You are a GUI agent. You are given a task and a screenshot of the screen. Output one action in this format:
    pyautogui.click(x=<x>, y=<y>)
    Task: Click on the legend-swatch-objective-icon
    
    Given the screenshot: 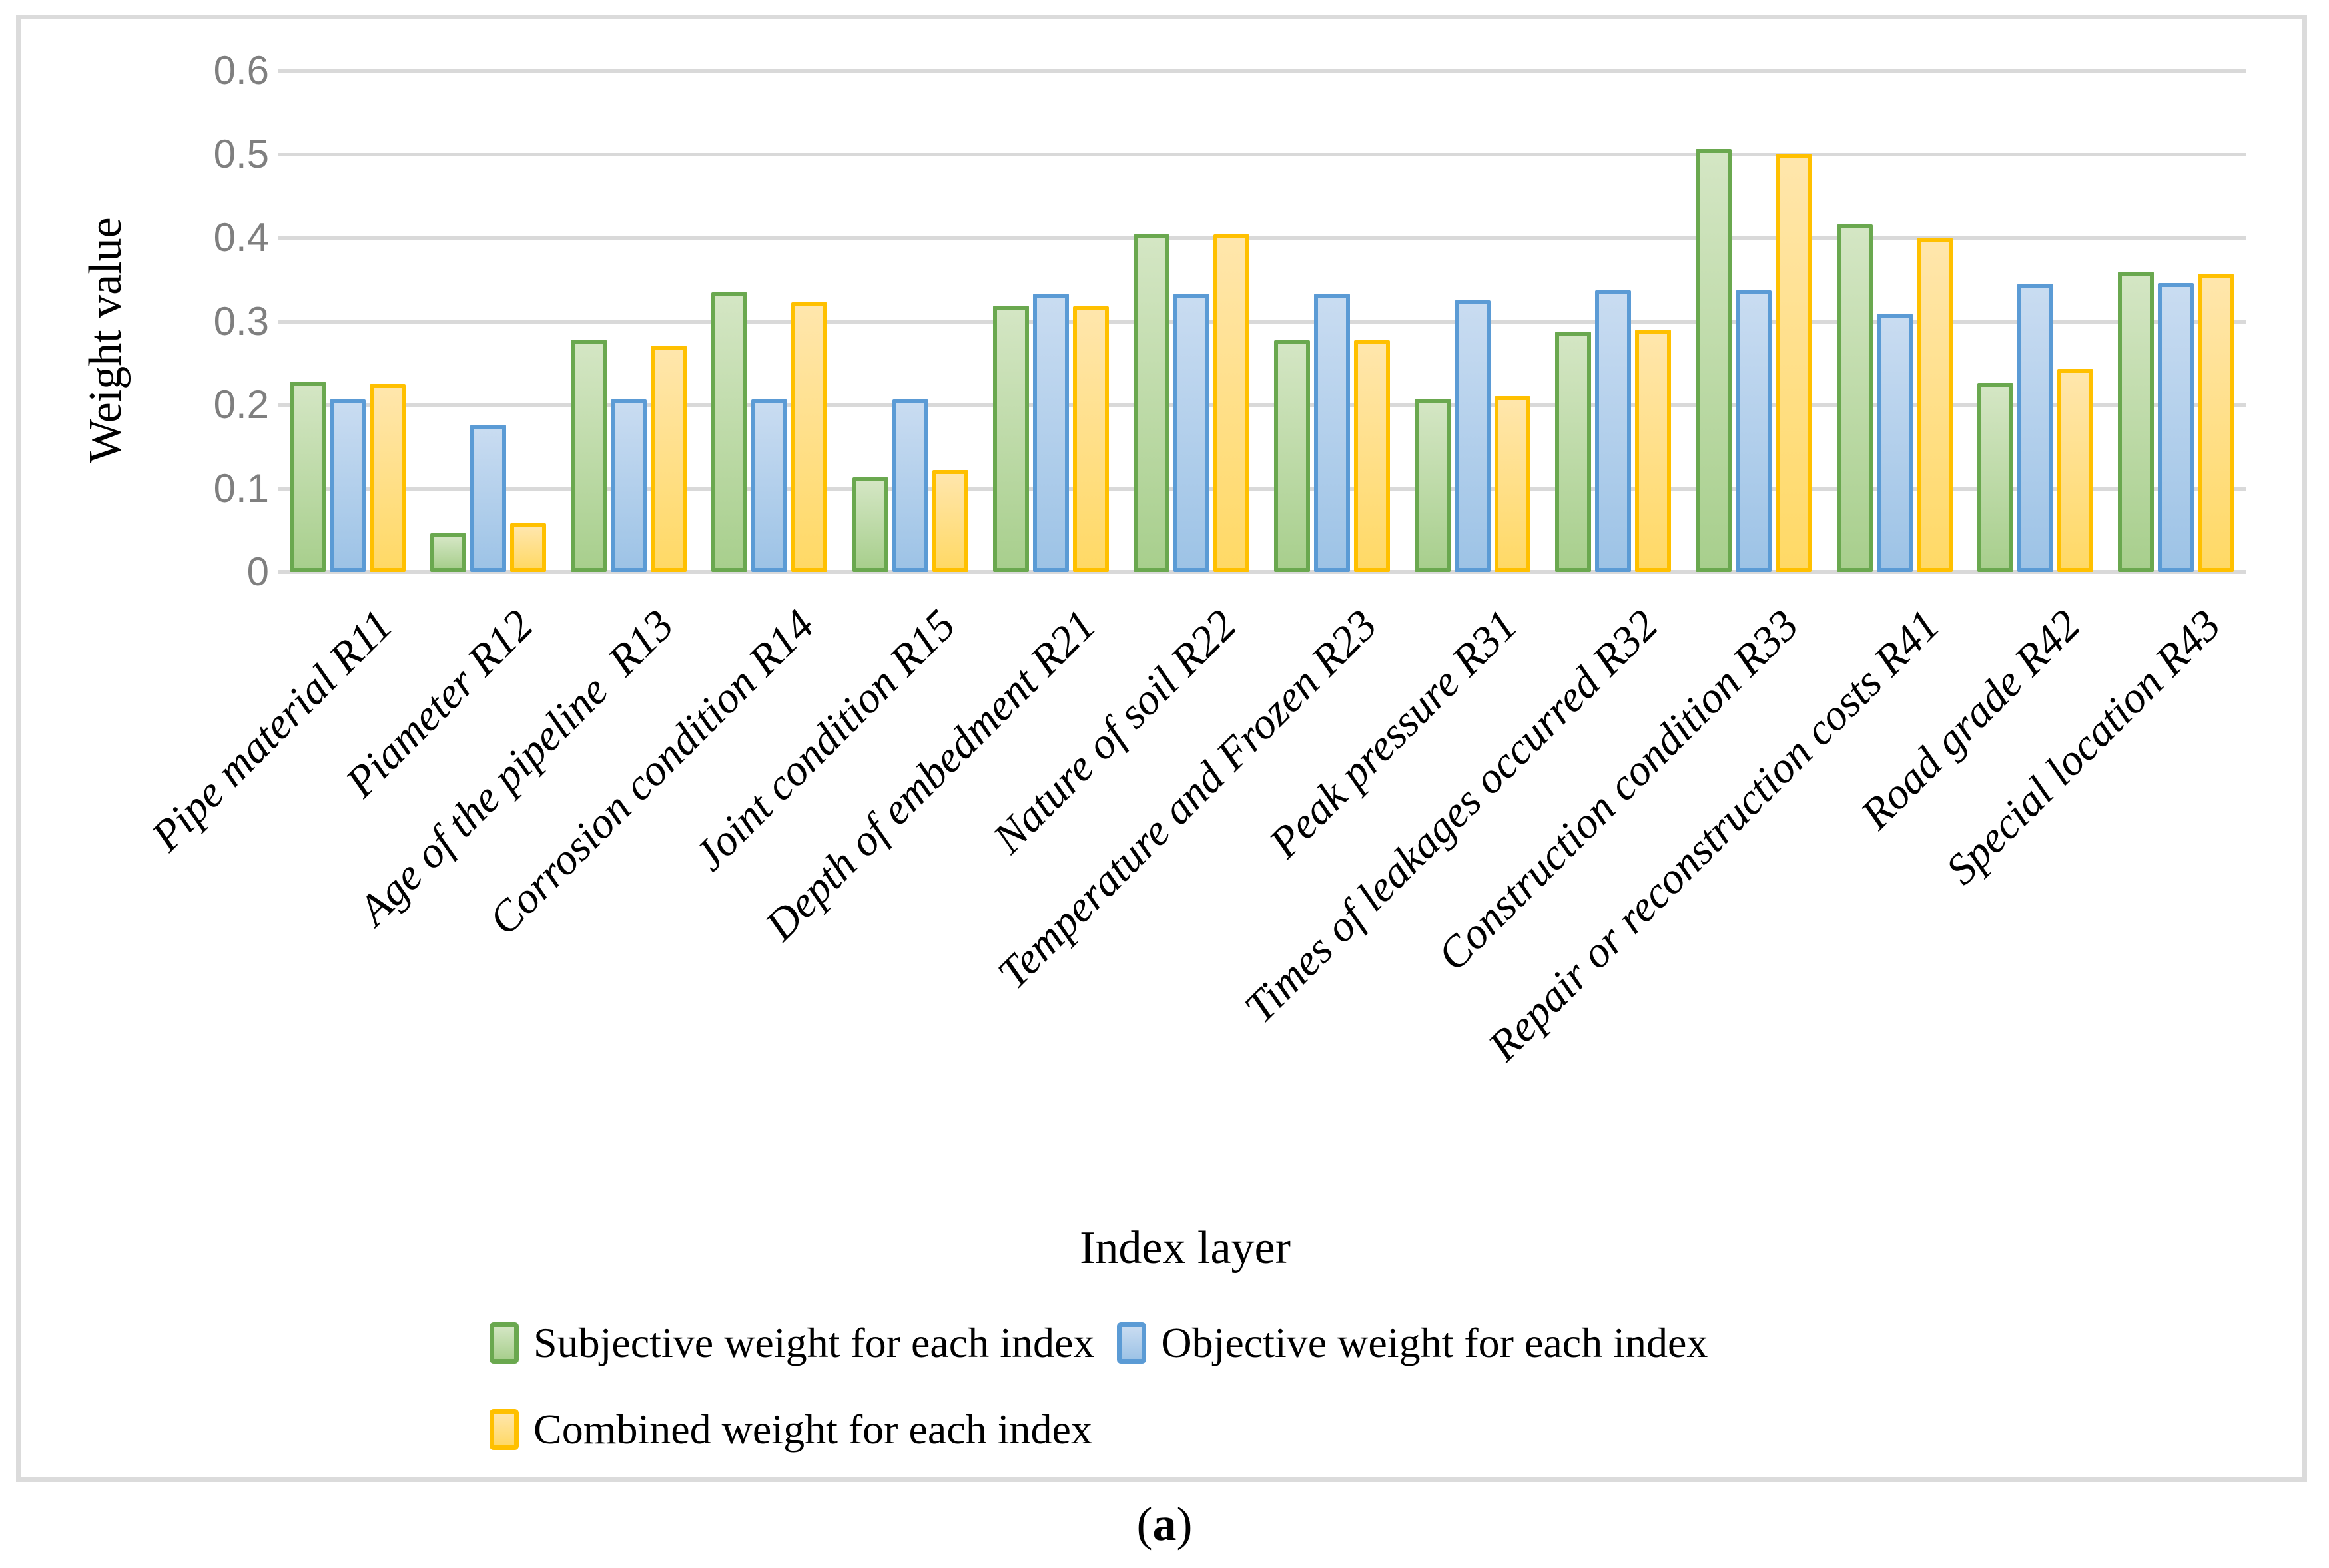 What is the action you would take?
    pyautogui.click(x=1132, y=1343)
    